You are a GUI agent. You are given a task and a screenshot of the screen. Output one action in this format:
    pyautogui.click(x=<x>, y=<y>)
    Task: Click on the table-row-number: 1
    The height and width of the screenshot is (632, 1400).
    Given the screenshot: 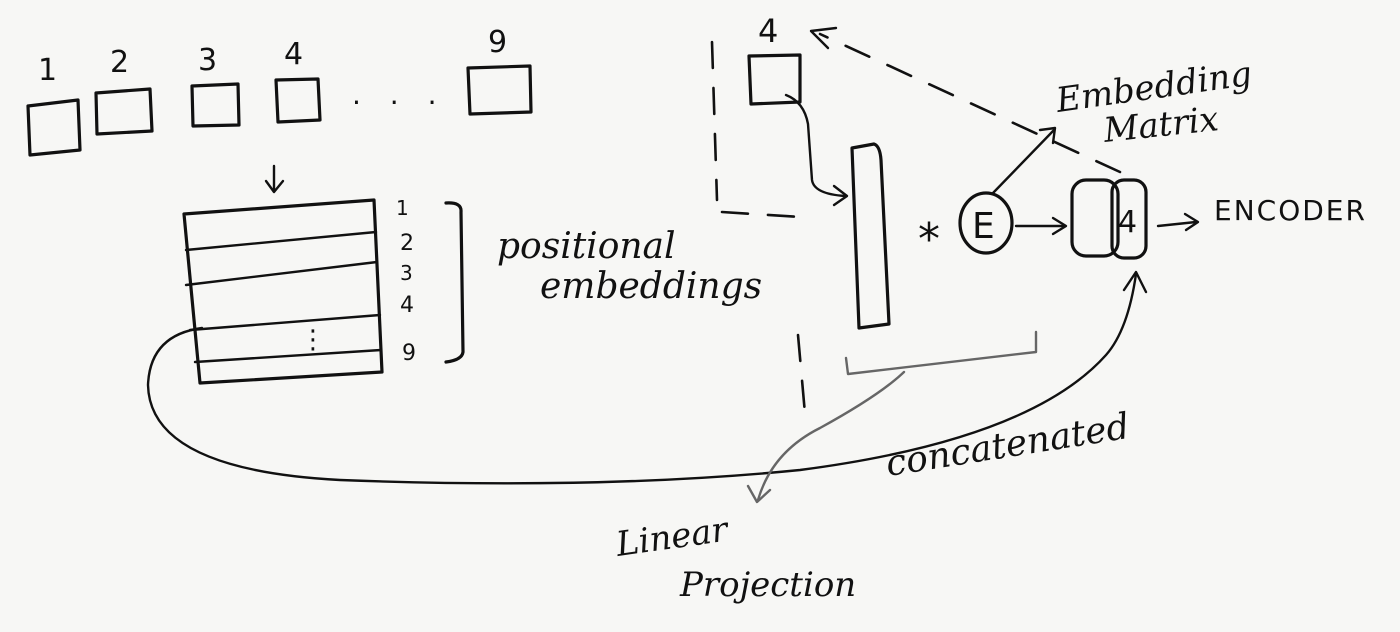 What is the action you would take?
    pyautogui.click(x=402, y=208)
    